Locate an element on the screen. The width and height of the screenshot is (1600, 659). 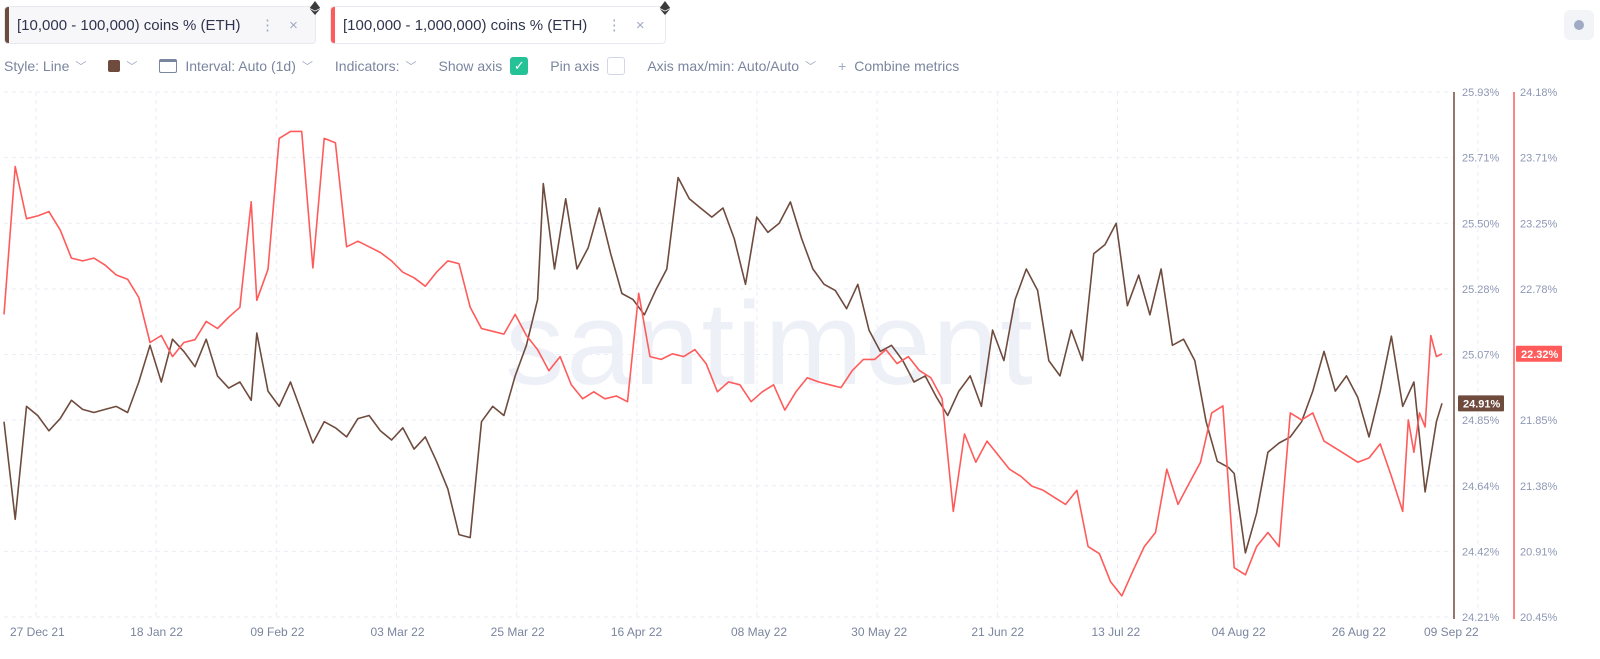
checkbox-checked-icon: ✓ is located at coordinates (519, 66).